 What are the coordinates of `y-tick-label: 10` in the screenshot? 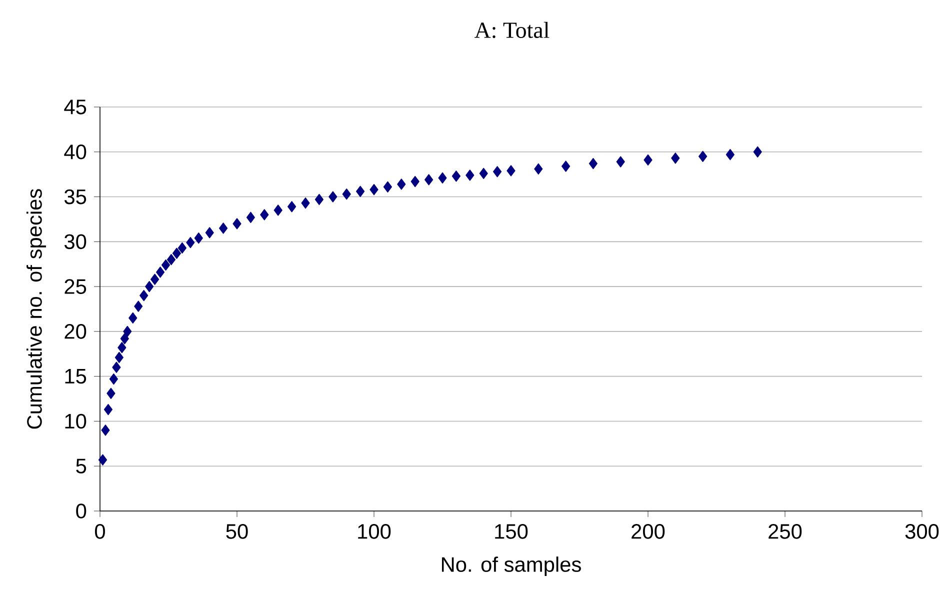 It's located at (75, 421).